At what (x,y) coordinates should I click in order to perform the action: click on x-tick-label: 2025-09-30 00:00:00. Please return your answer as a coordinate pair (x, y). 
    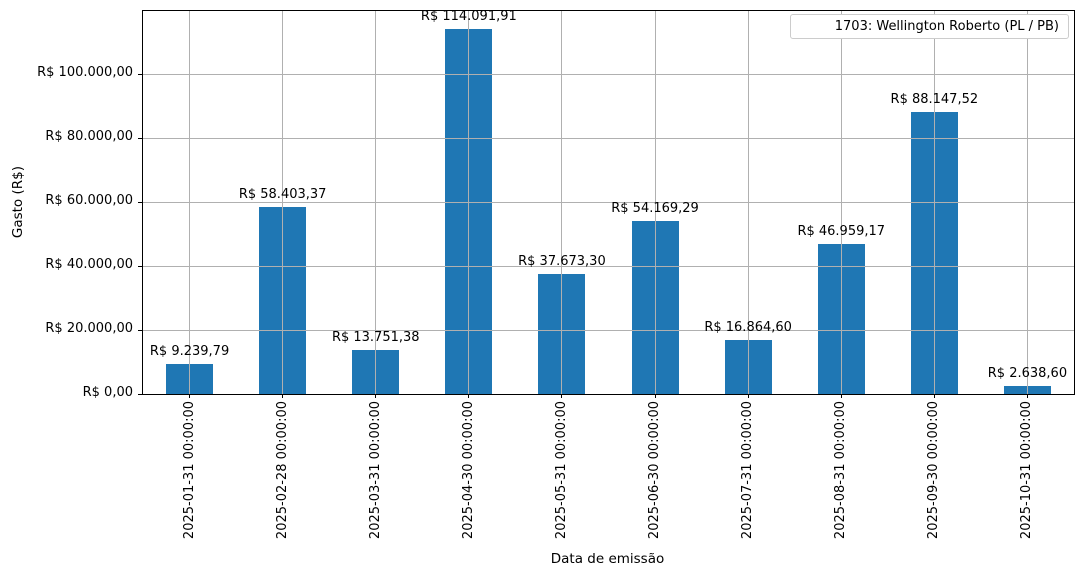
    Looking at the image, I should click on (934, 470).